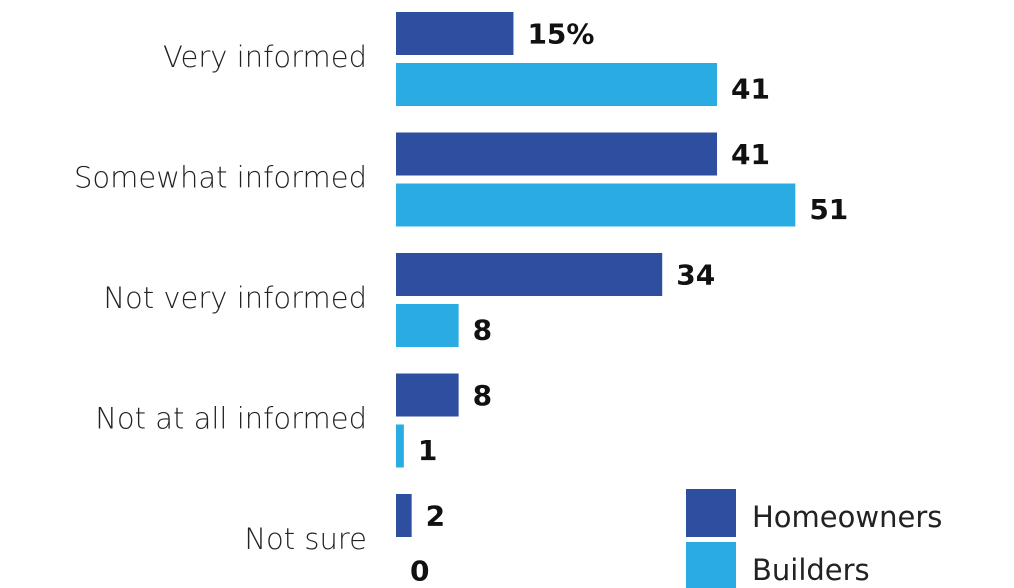 This screenshot has height=588, width=1014. I want to click on category-label: Somewhat informed, so click(220, 178).